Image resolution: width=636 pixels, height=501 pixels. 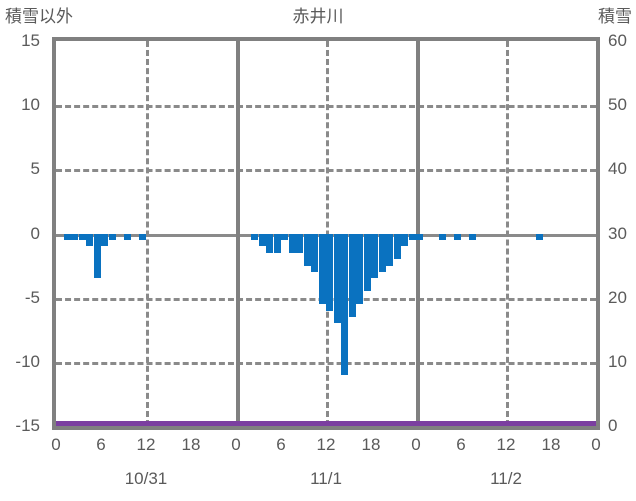 I want to click on right-axis-tick-2: 40, so click(x=617, y=169).